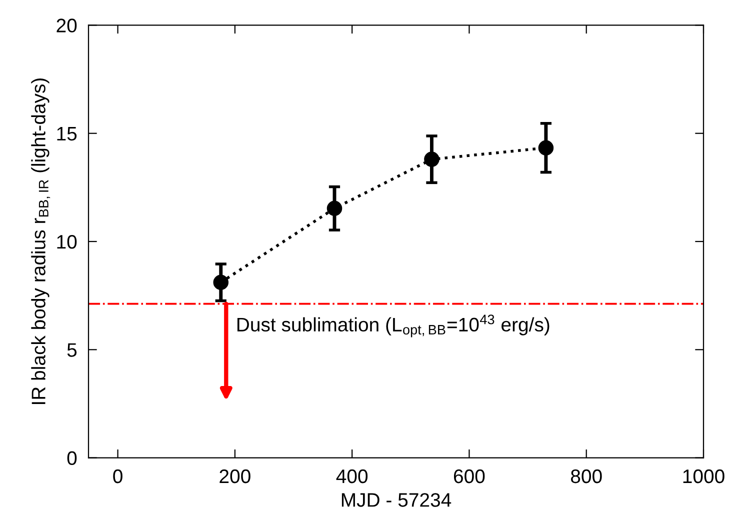  What do you see at coordinates (397, 500) in the screenshot?
I see `x-axis-title: MJD - 57234` at bounding box center [397, 500].